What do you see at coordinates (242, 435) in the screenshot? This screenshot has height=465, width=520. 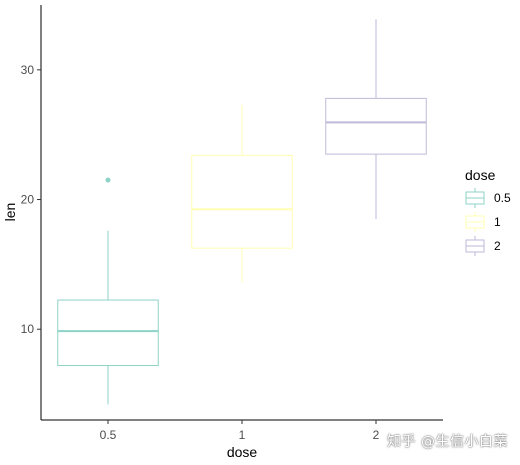 I see `x-tick-label: 1` at bounding box center [242, 435].